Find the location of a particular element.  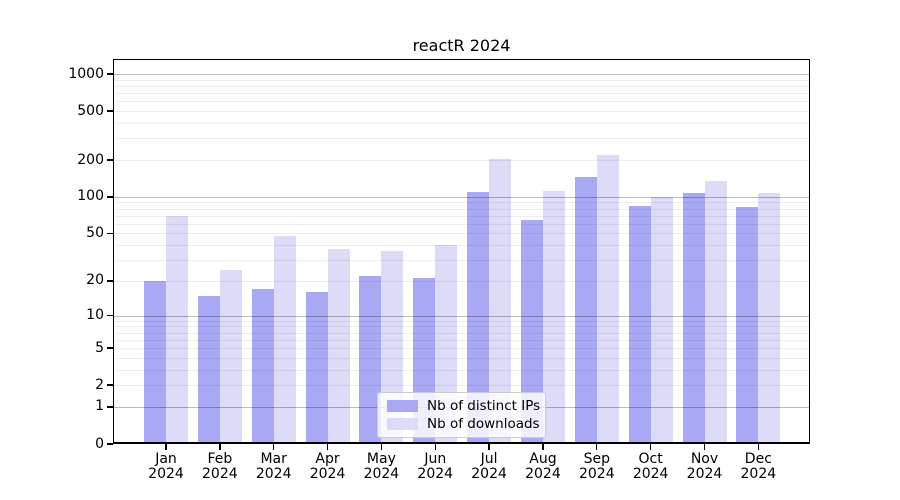

x-tick-label-nov: Nov 2024 is located at coordinates (705, 467).